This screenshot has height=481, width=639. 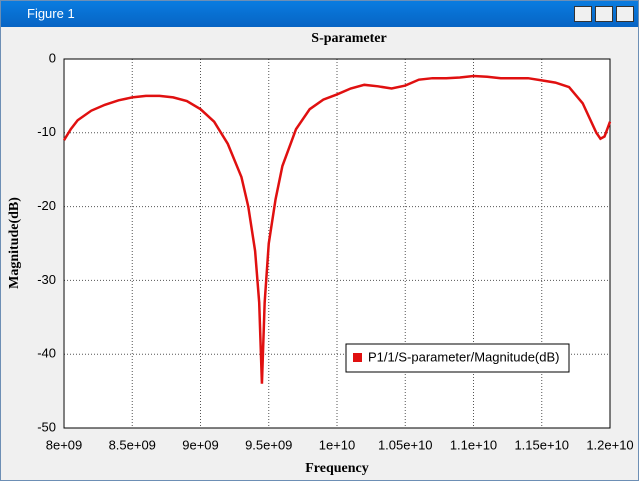 What do you see at coordinates (357, 357) in the screenshot?
I see `legend-swatch` at bounding box center [357, 357].